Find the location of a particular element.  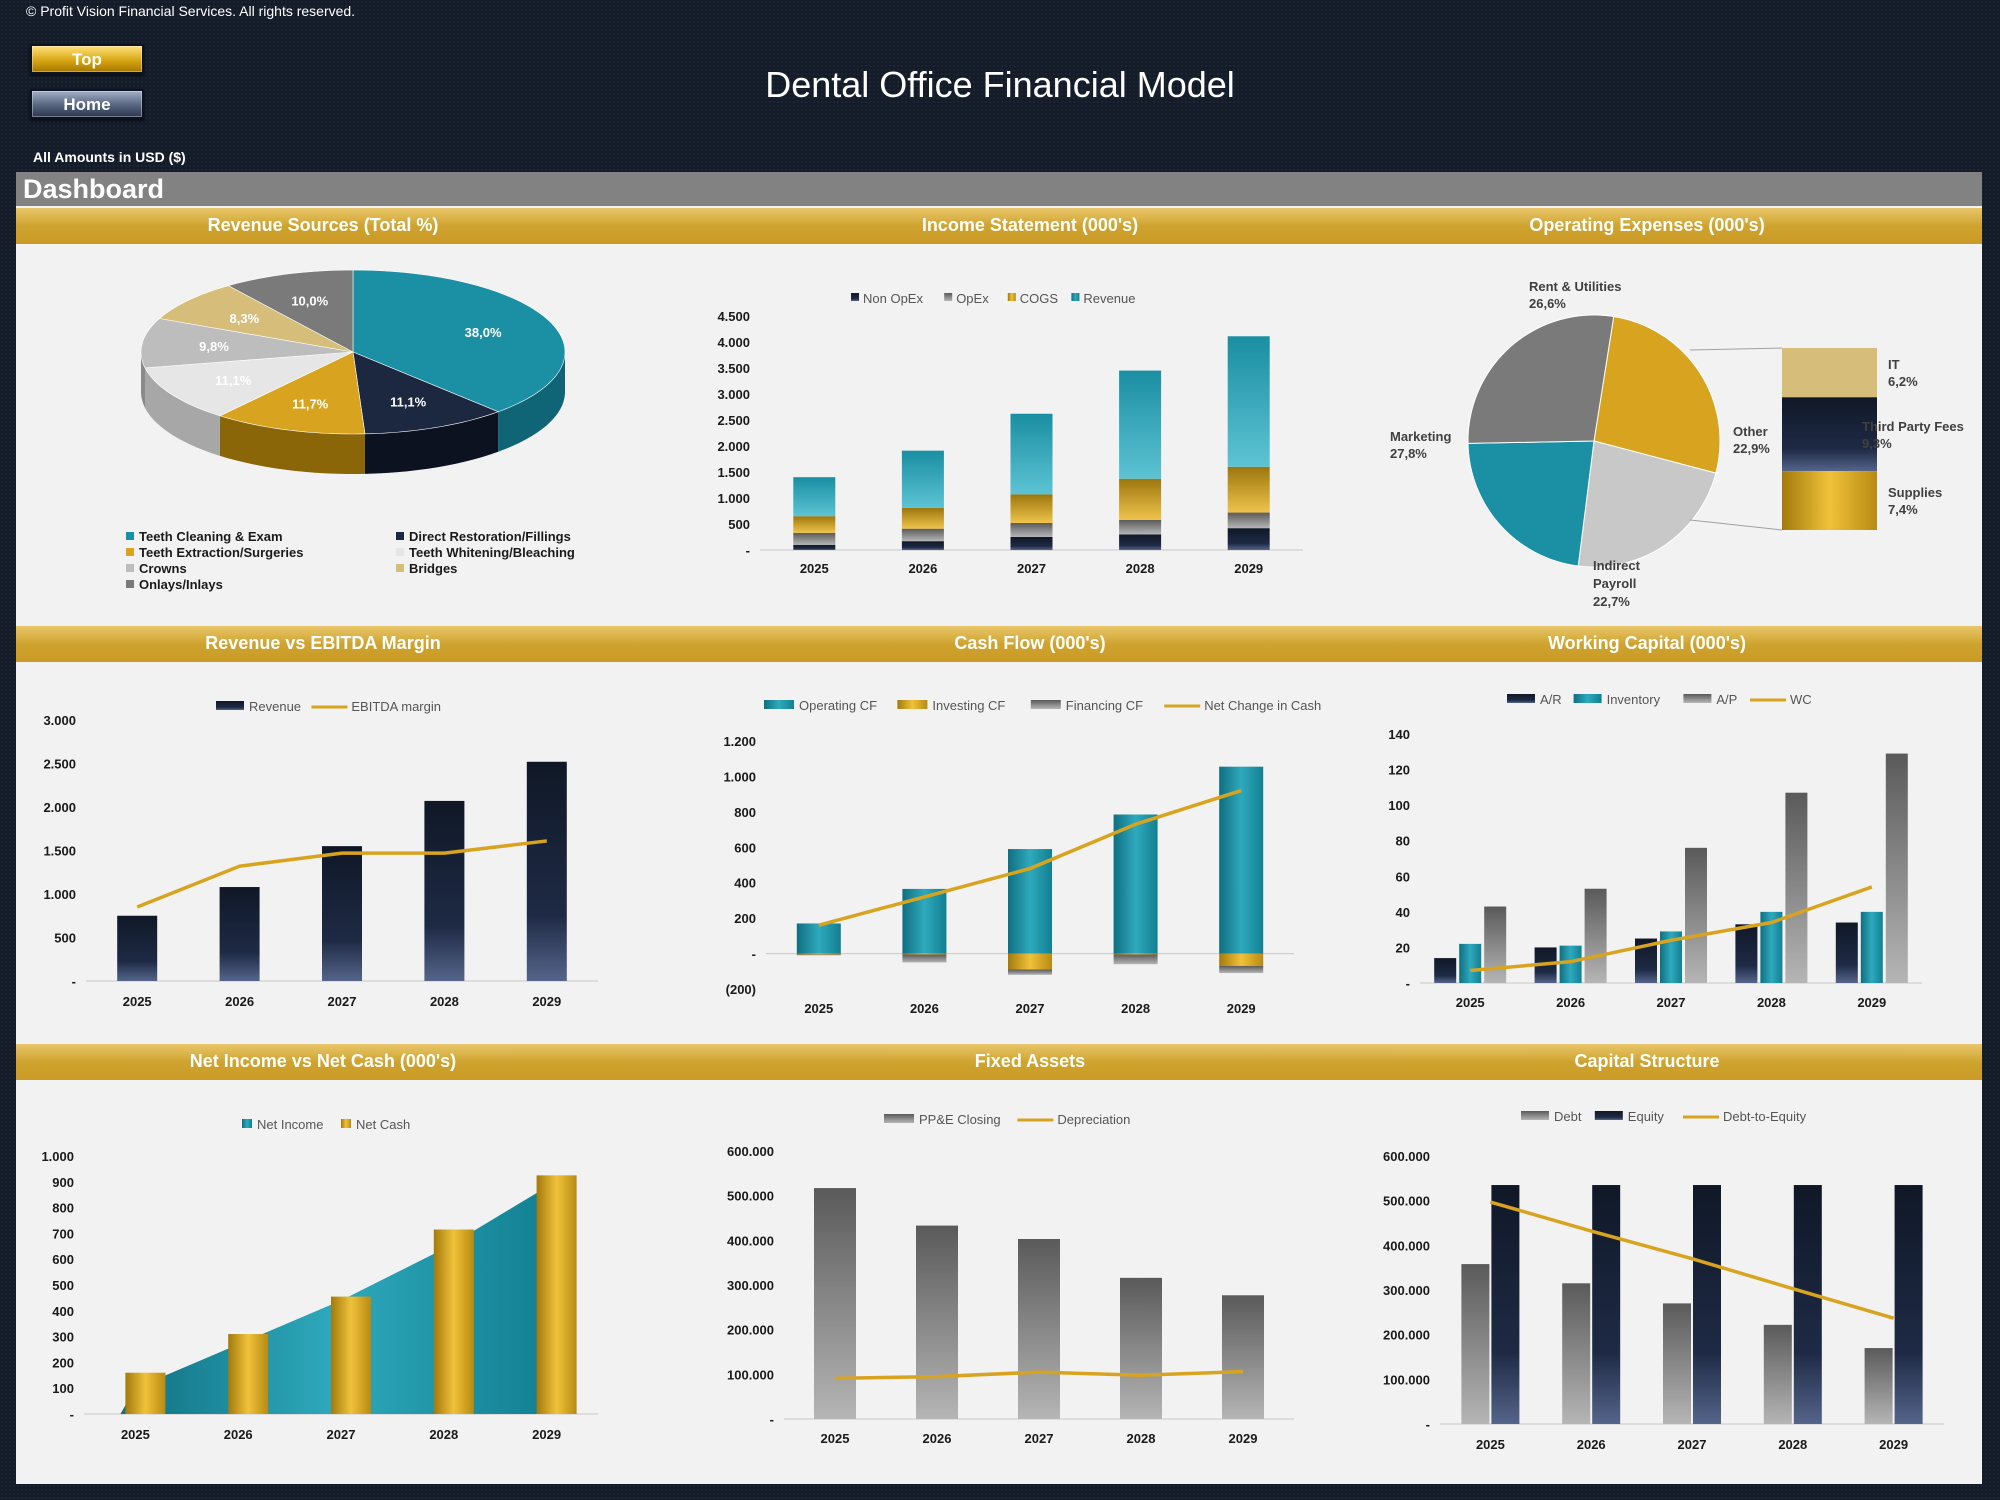

cash-flow-legend-swatch is located at coordinates (912, 704).